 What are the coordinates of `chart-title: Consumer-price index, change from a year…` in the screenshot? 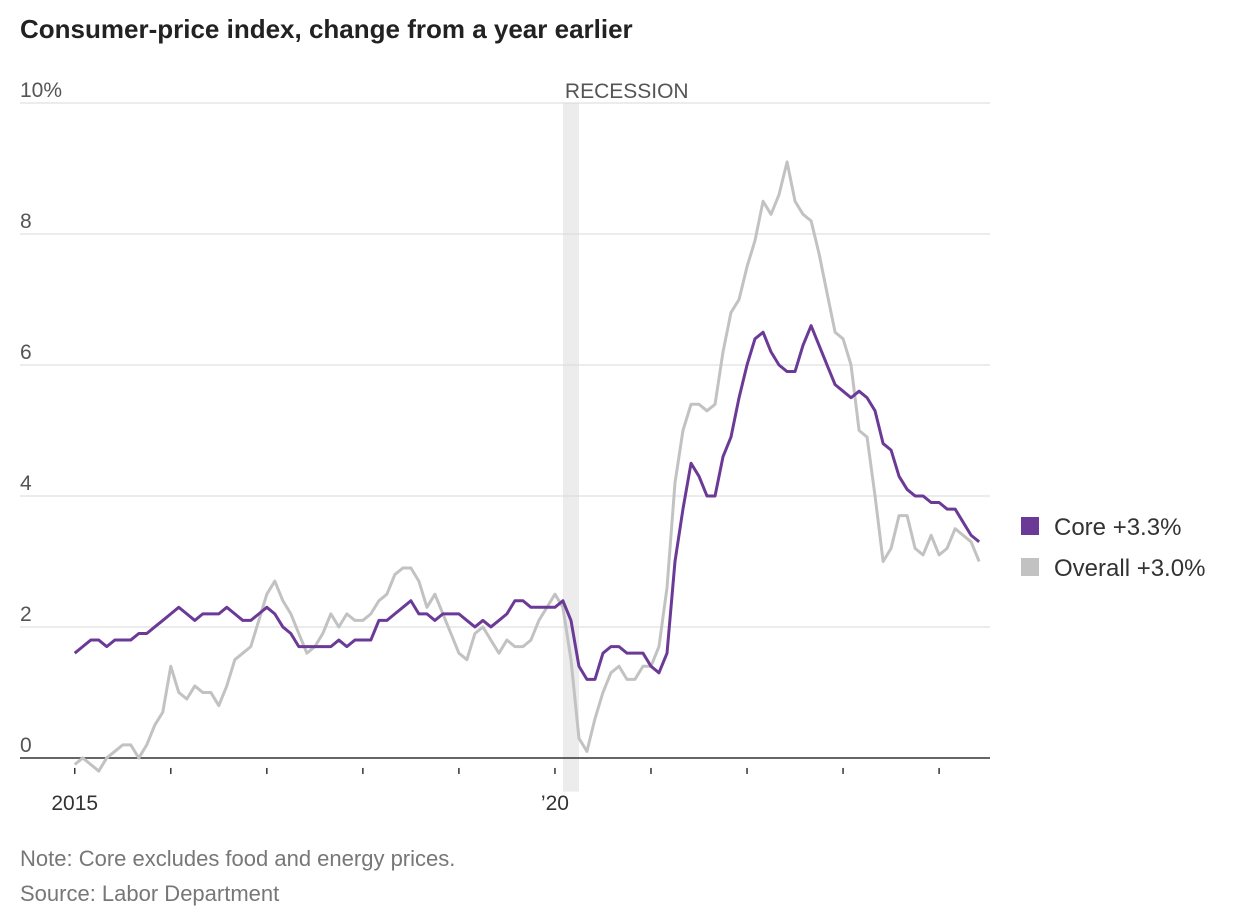 It's located at (326, 29).